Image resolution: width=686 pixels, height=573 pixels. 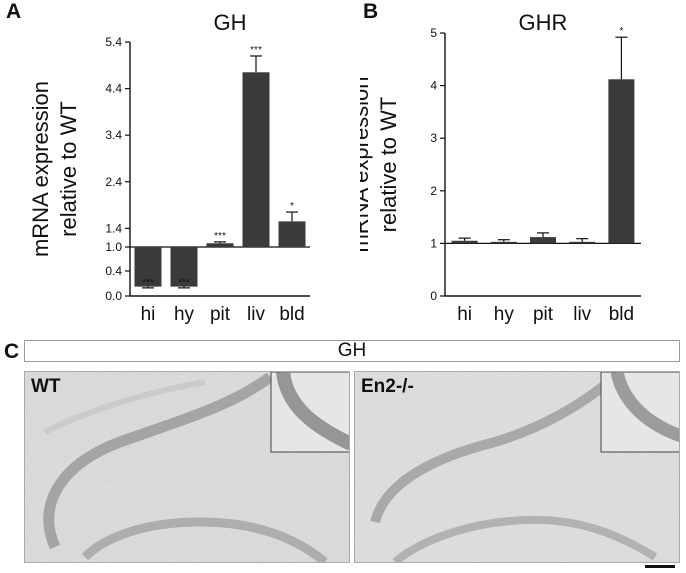 I want to click on chart-gh-ytick-label: 0.4, so click(x=113, y=271).